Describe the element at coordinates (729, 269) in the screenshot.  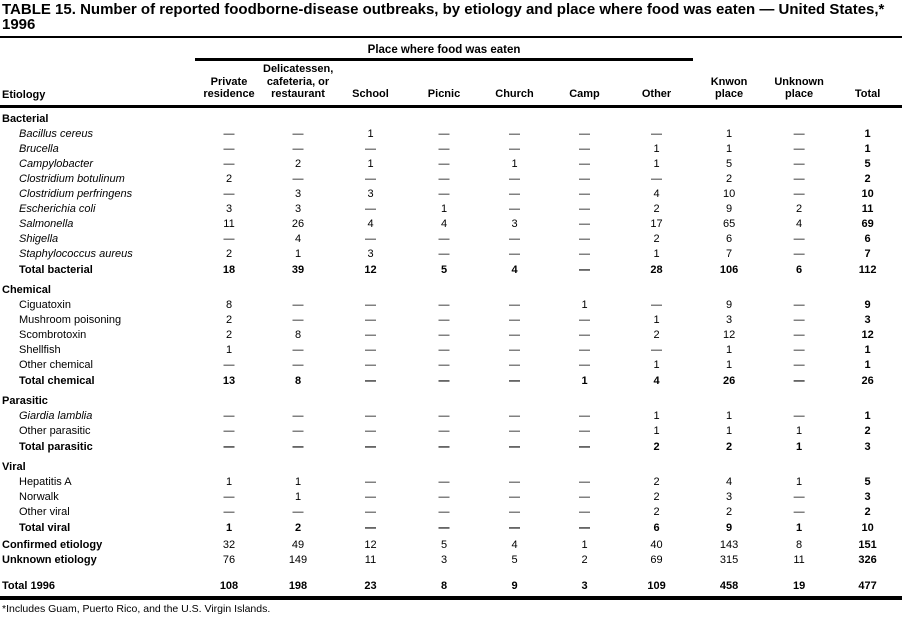
I see `value-cell: 106` at that location.